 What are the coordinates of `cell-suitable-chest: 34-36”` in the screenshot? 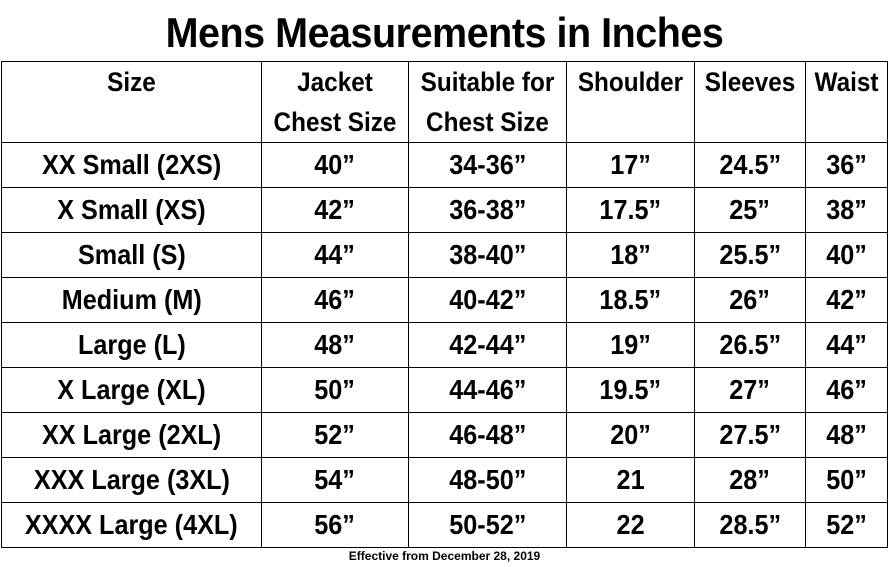 It's located at (487, 165).